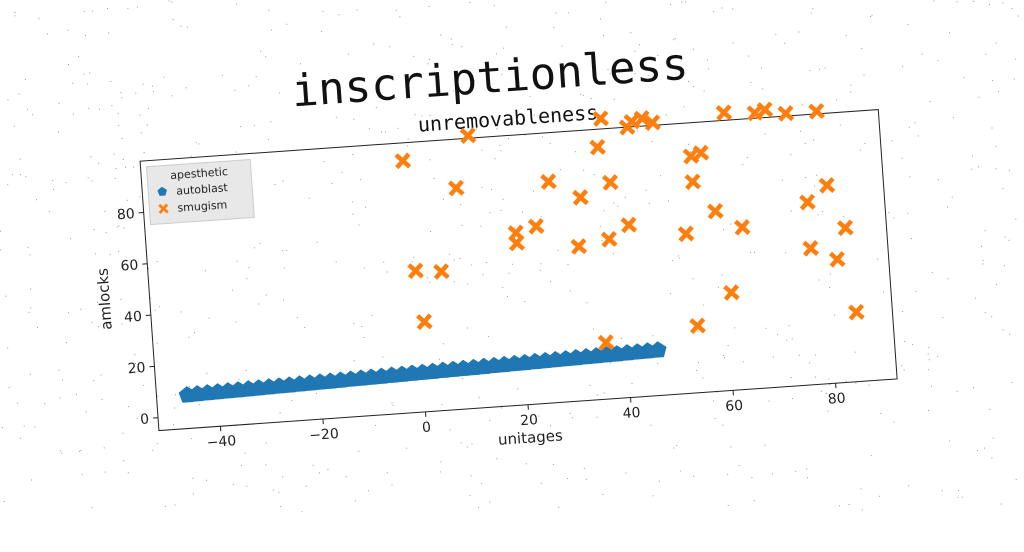 The width and height of the screenshot is (1024, 552). What do you see at coordinates (125, 214) in the screenshot?
I see `y-tick-label: 80` at bounding box center [125, 214].